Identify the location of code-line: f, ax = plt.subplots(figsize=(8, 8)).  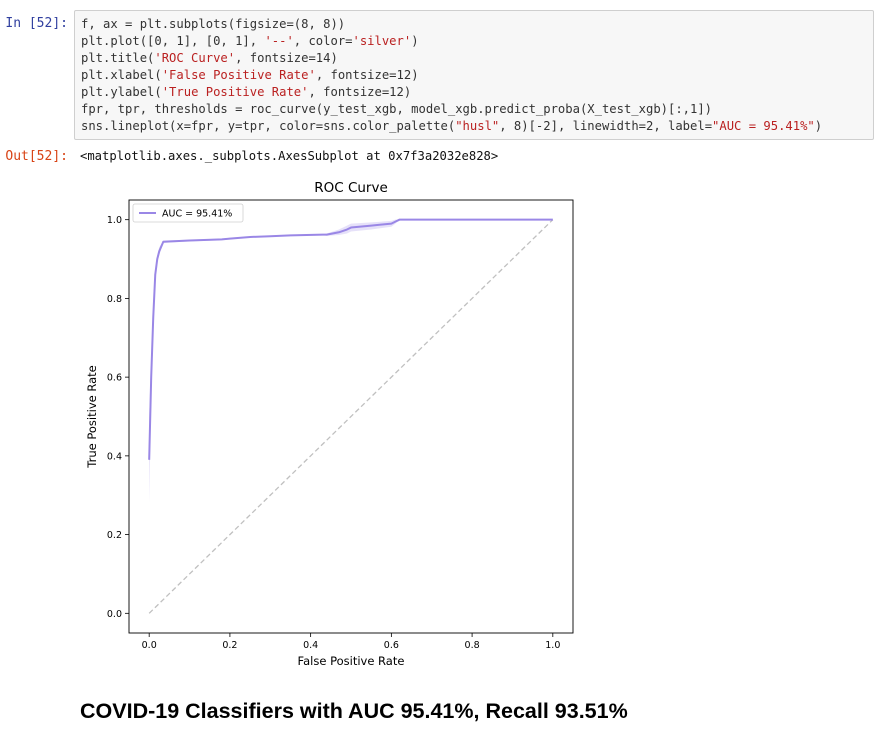
(474, 24).